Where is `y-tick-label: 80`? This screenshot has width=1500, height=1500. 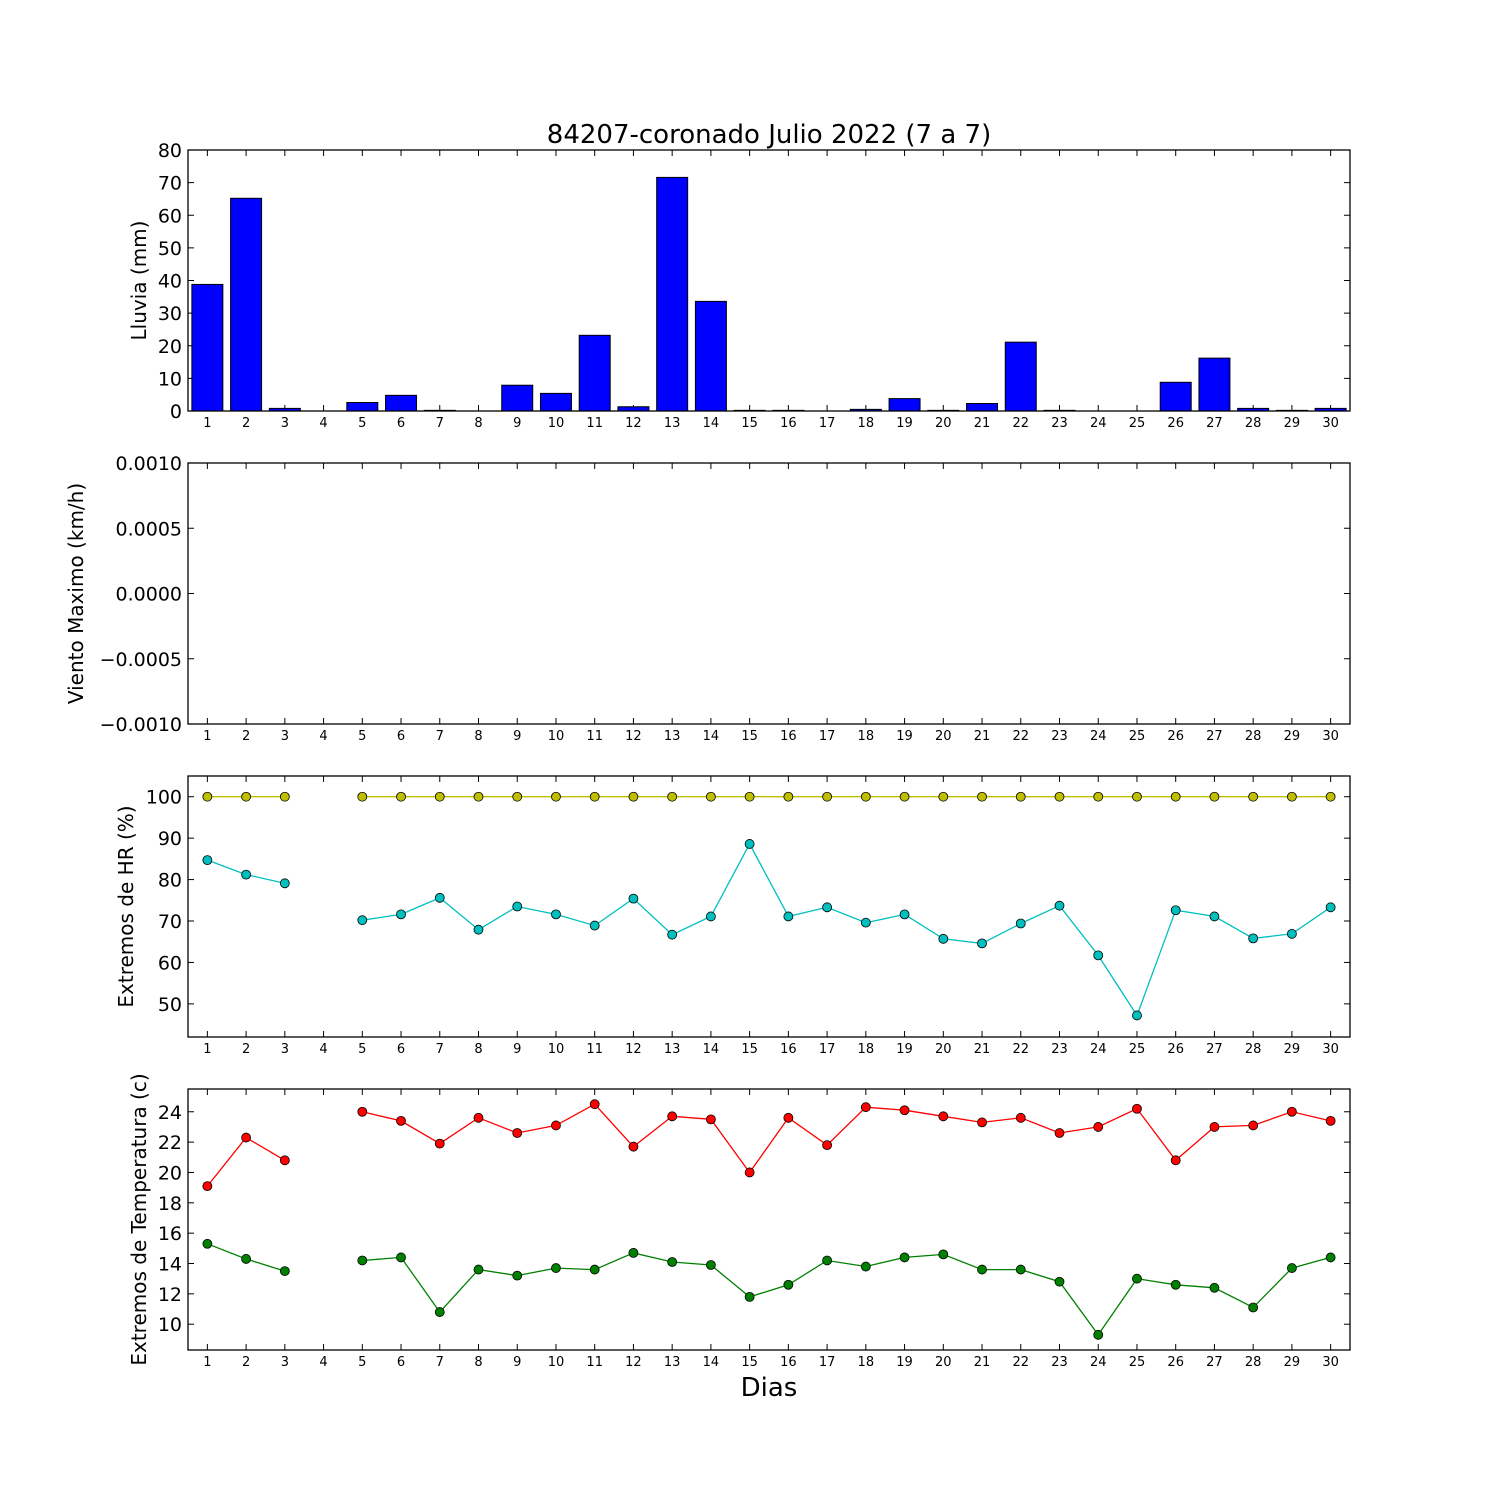
y-tick-label: 80 is located at coordinates (170, 151).